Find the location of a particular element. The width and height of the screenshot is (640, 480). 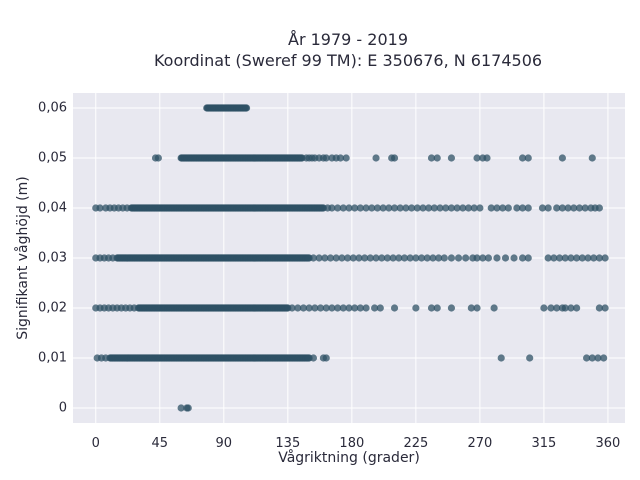

x-tick-label: 0 is located at coordinates (96, 443).